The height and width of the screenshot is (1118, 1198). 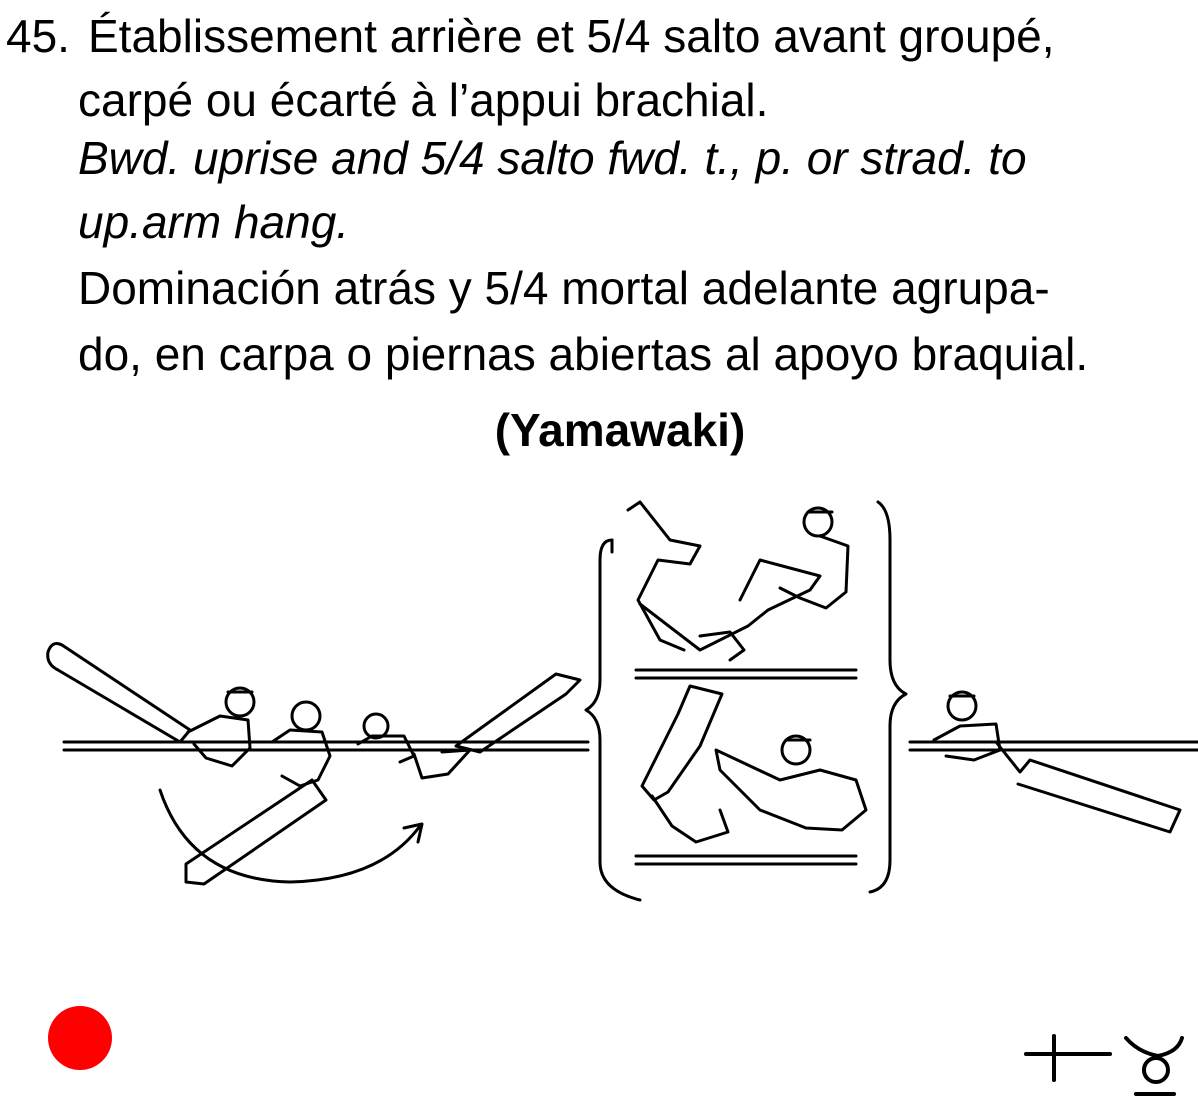 I want to click on red-dot-icon, so click(x=80, y=1038).